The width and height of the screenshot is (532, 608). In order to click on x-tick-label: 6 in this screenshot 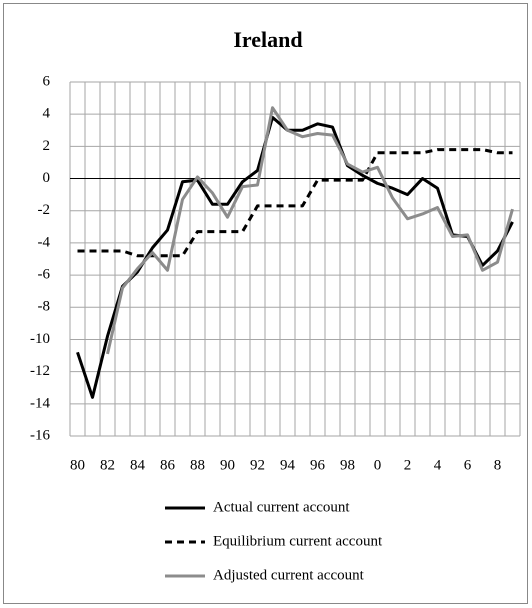, I will do `click(468, 465)`.